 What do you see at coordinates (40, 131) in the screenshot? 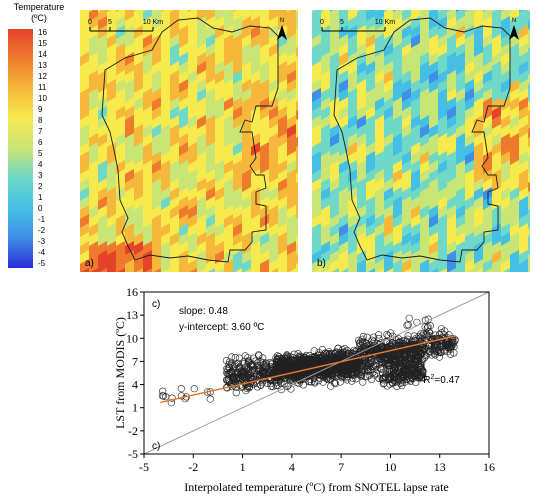
I see `legend-tick-label: 7` at bounding box center [40, 131].